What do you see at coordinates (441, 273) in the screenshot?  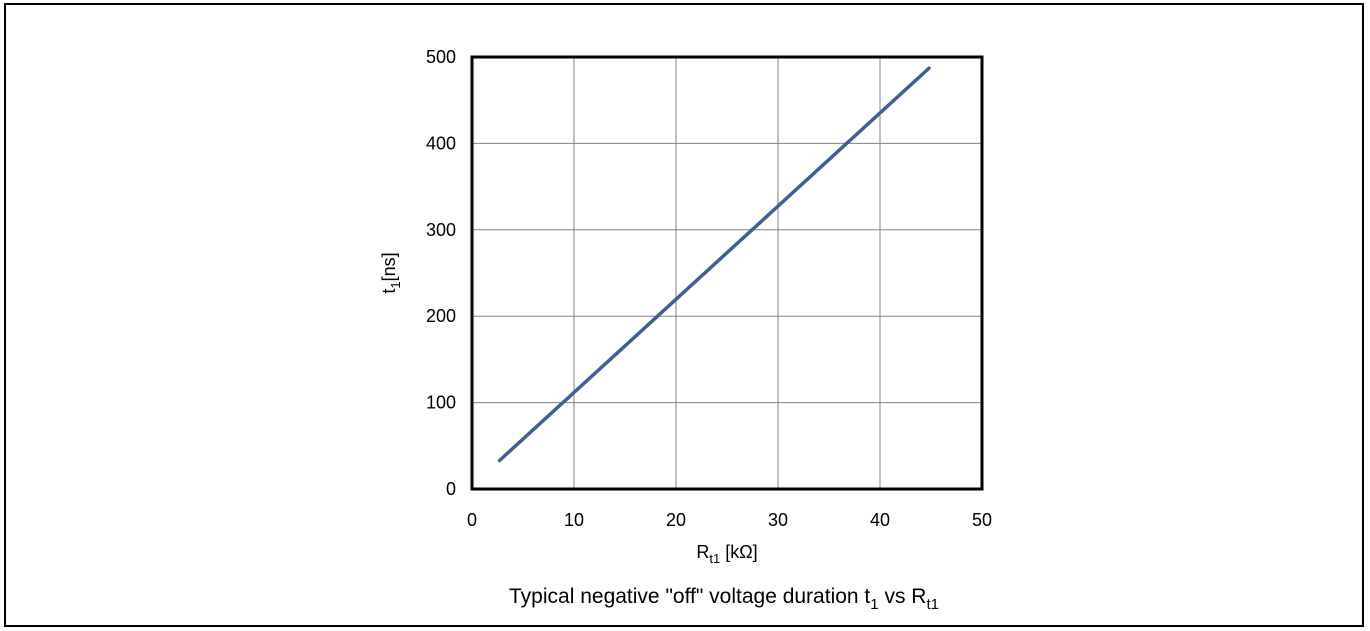 I see `y-tick-labels: 0 100 200 300 400 500` at bounding box center [441, 273].